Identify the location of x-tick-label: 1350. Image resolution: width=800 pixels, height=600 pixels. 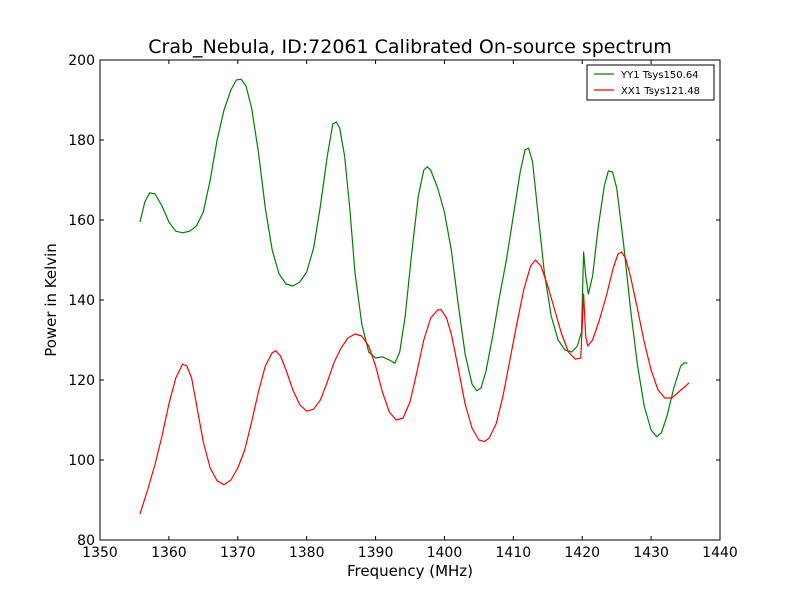
(100, 553).